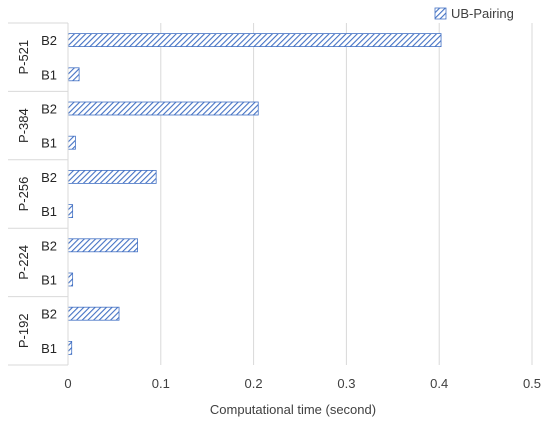 The width and height of the screenshot is (550, 423). I want to click on group-label: P-192, so click(23, 330).